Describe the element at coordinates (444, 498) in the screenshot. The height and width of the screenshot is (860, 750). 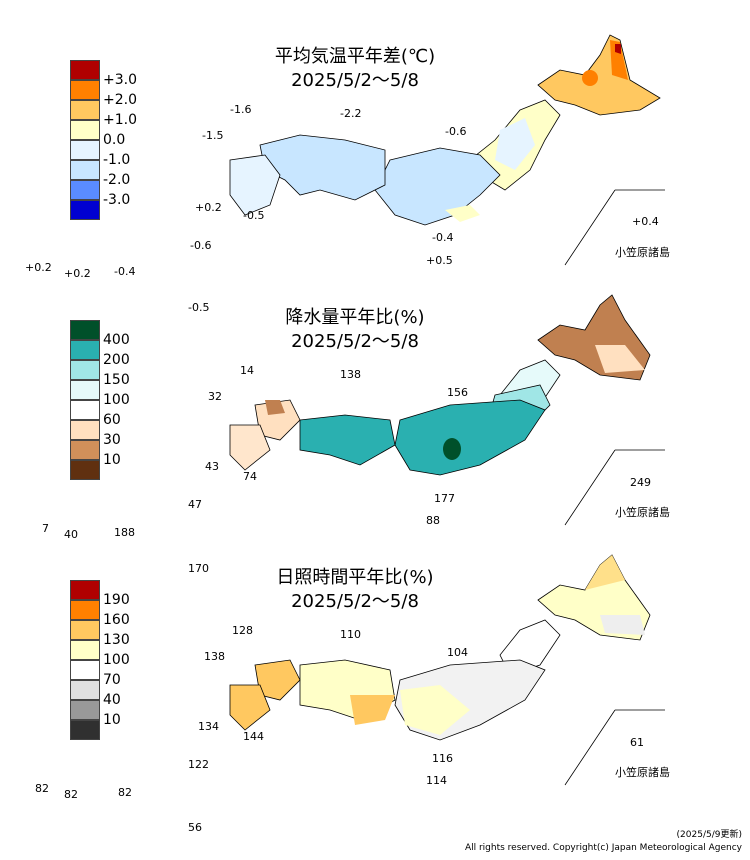
I see `station-value: 177` at that location.